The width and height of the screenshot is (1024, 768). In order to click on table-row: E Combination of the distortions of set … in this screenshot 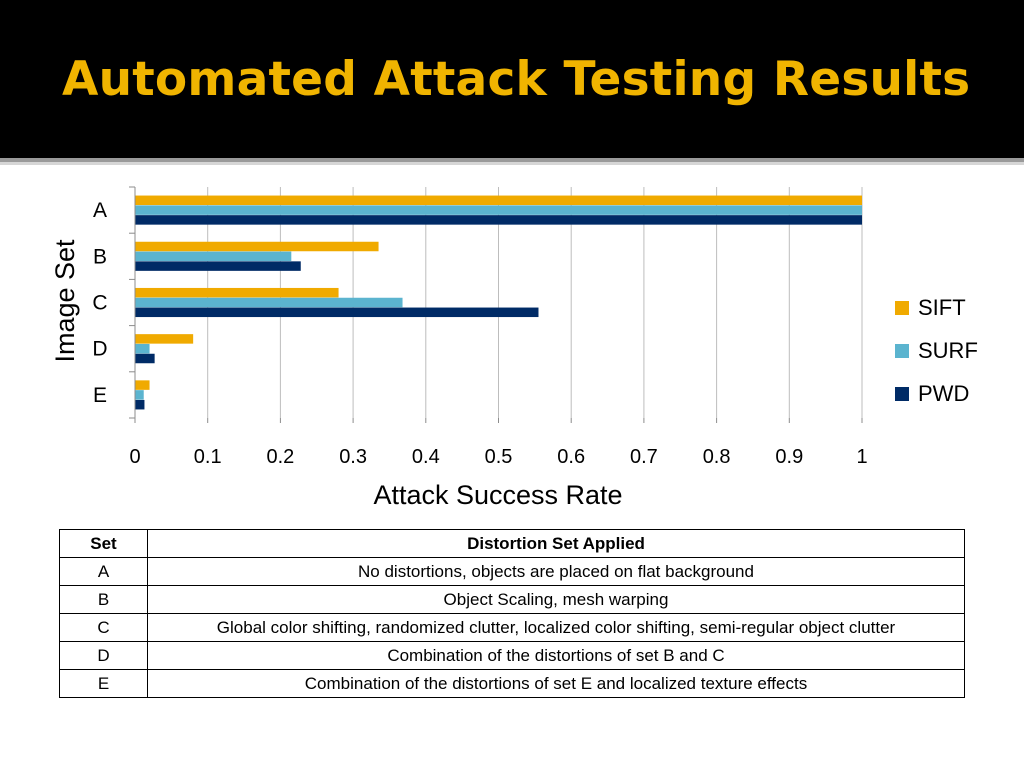, I will do `click(512, 683)`.